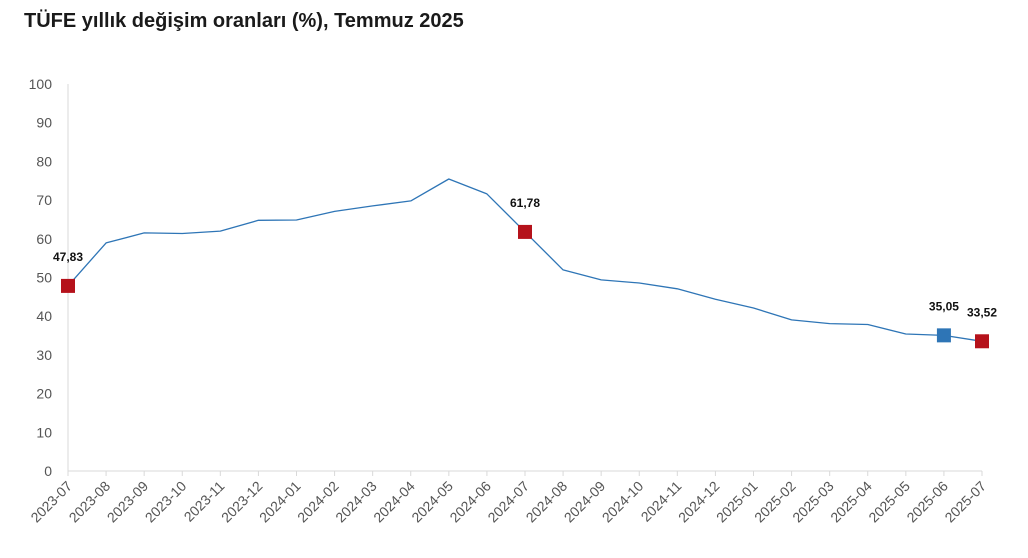 The height and width of the screenshot is (558, 1028). I want to click on y-tick-label: 60, so click(44, 239).